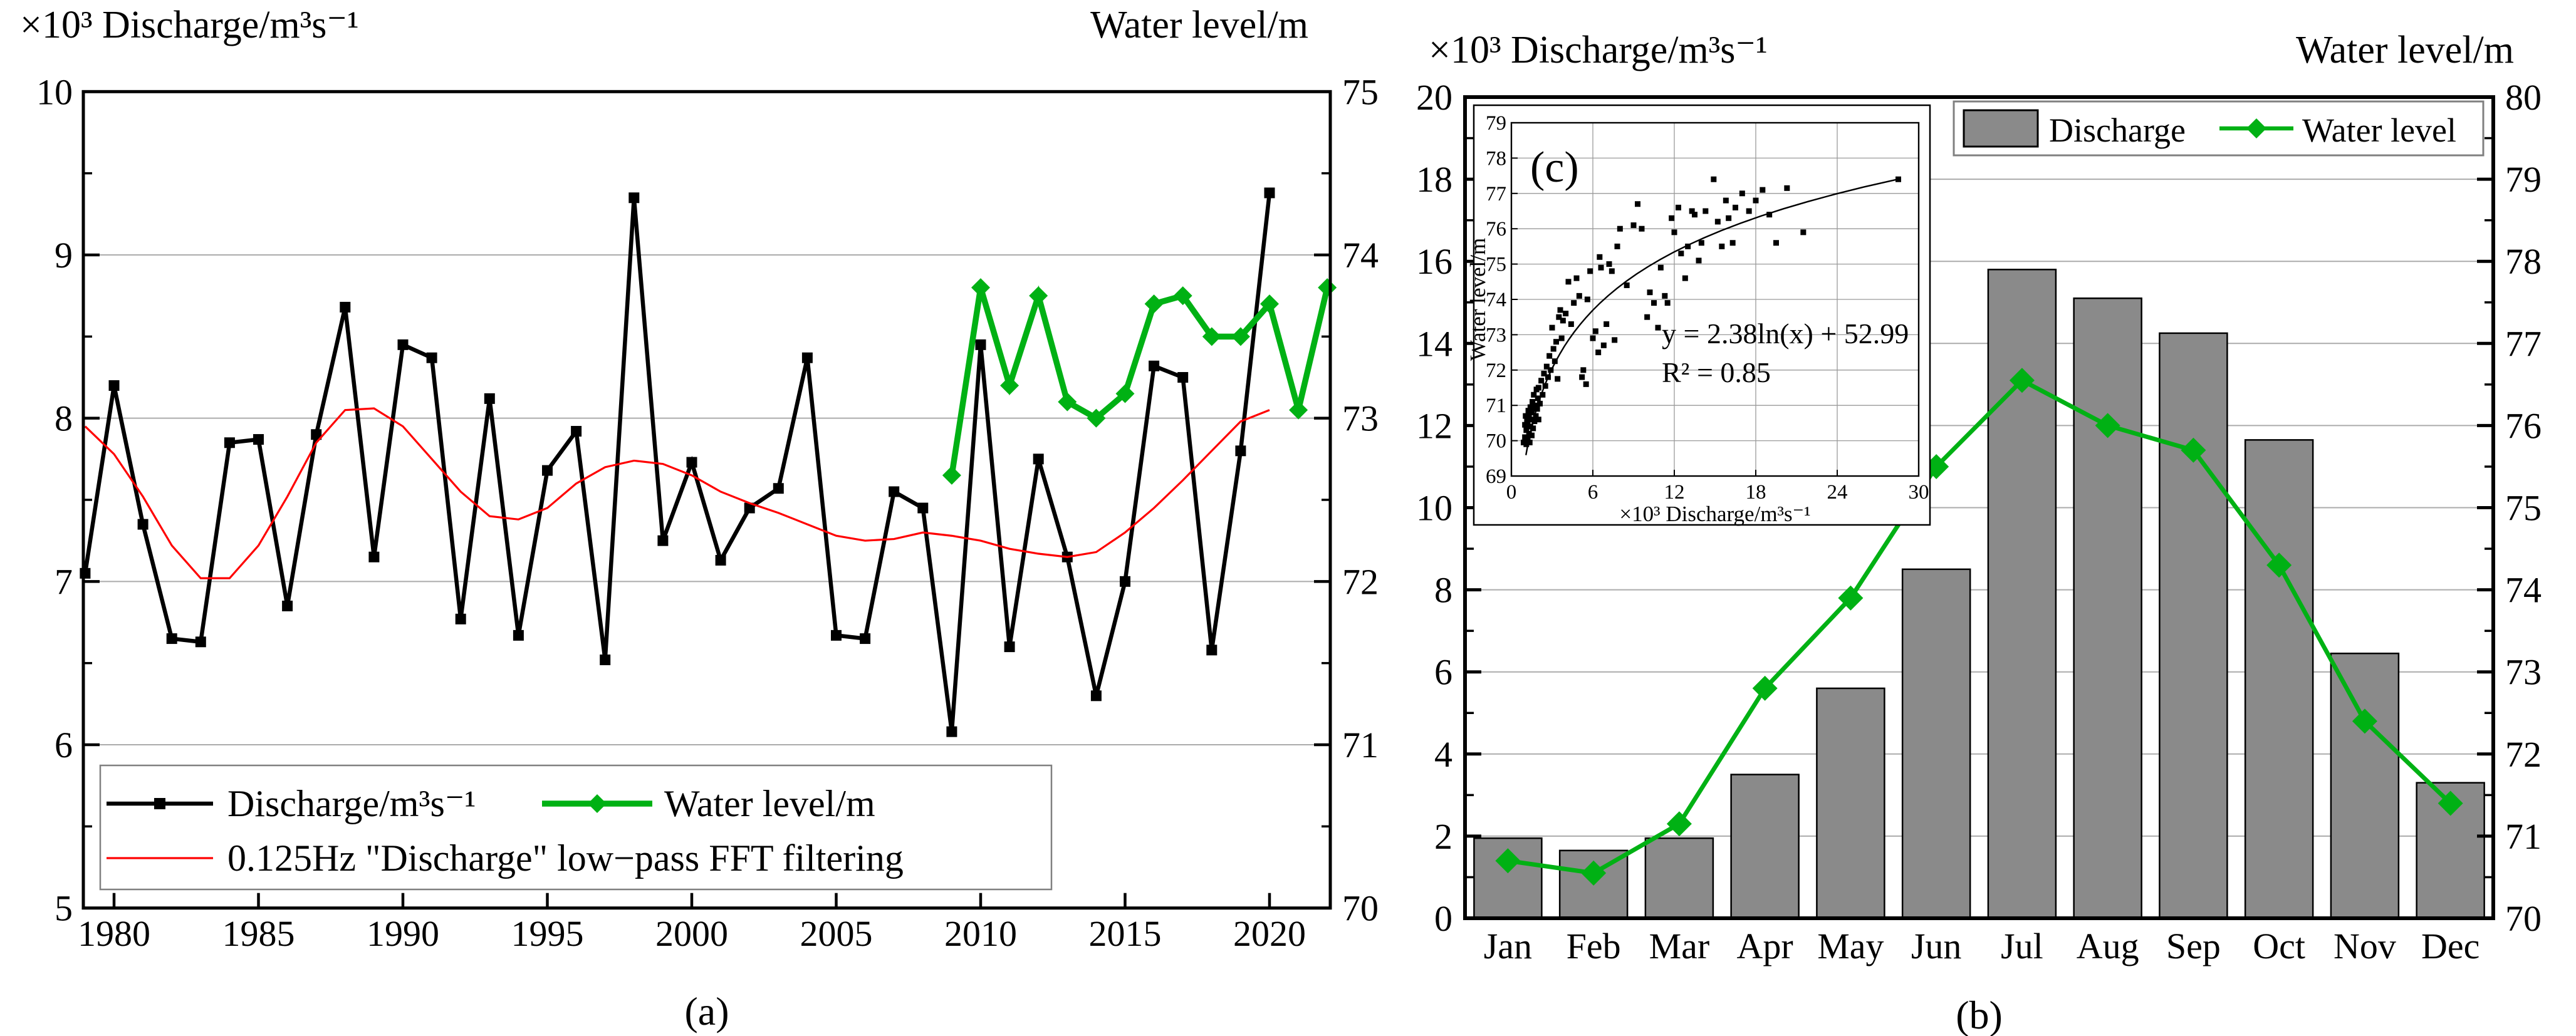 The image size is (2576, 1036). What do you see at coordinates (1139, 382) in the screenshot?
I see `panel-a-water-level-series` at bounding box center [1139, 382].